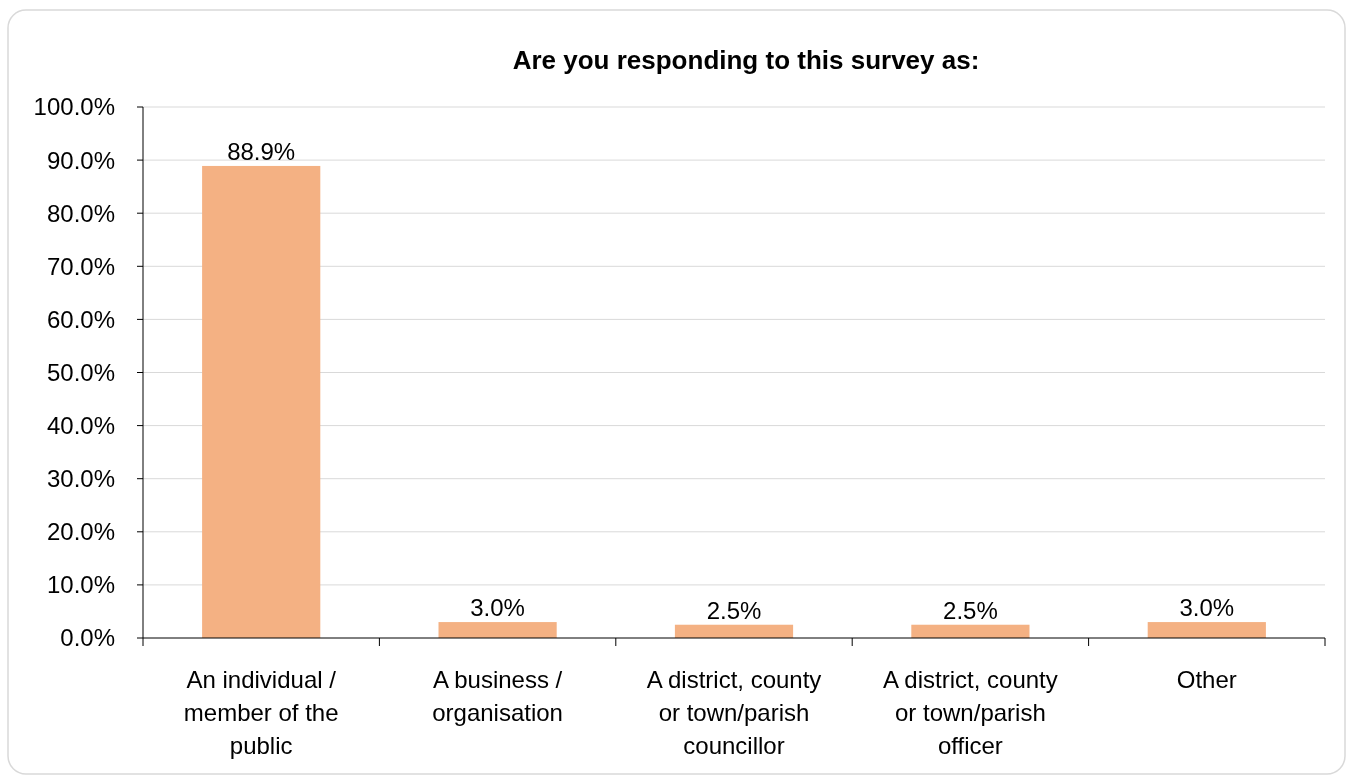 This screenshot has height=778, width=1353. Describe the element at coordinates (80, 213) in the screenshot. I see `y-tick-label: 80.0%` at that location.